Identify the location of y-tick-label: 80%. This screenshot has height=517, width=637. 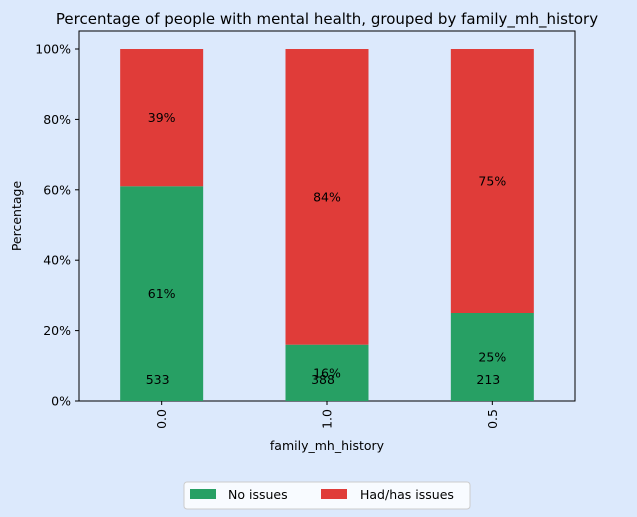
(57, 119).